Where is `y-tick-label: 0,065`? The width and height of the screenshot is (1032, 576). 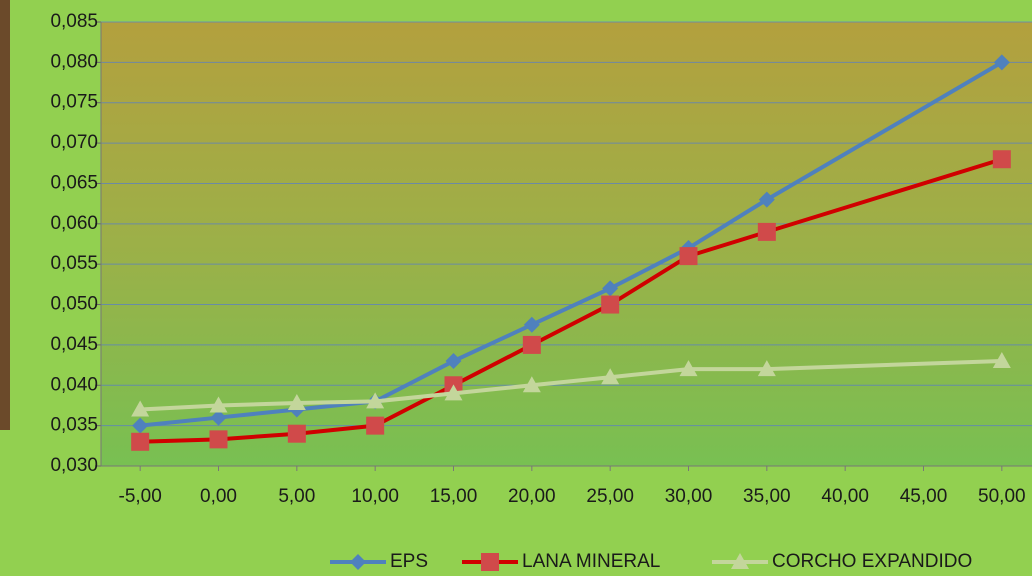 y-tick-label: 0,065 is located at coordinates (74, 182).